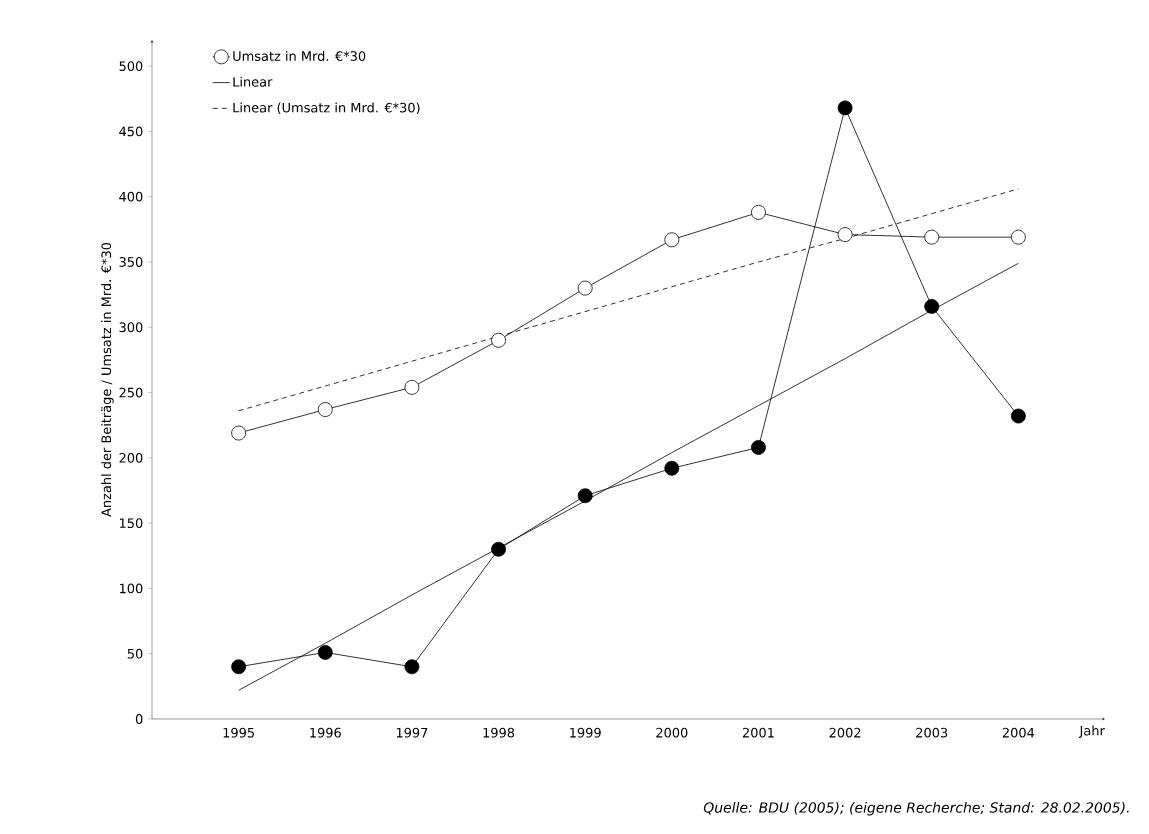 This screenshot has height=834, width=1149. Describe the element at coordinates (1091, 731) in the screenshot. I see `x-axis-title: Jahr` at that location.